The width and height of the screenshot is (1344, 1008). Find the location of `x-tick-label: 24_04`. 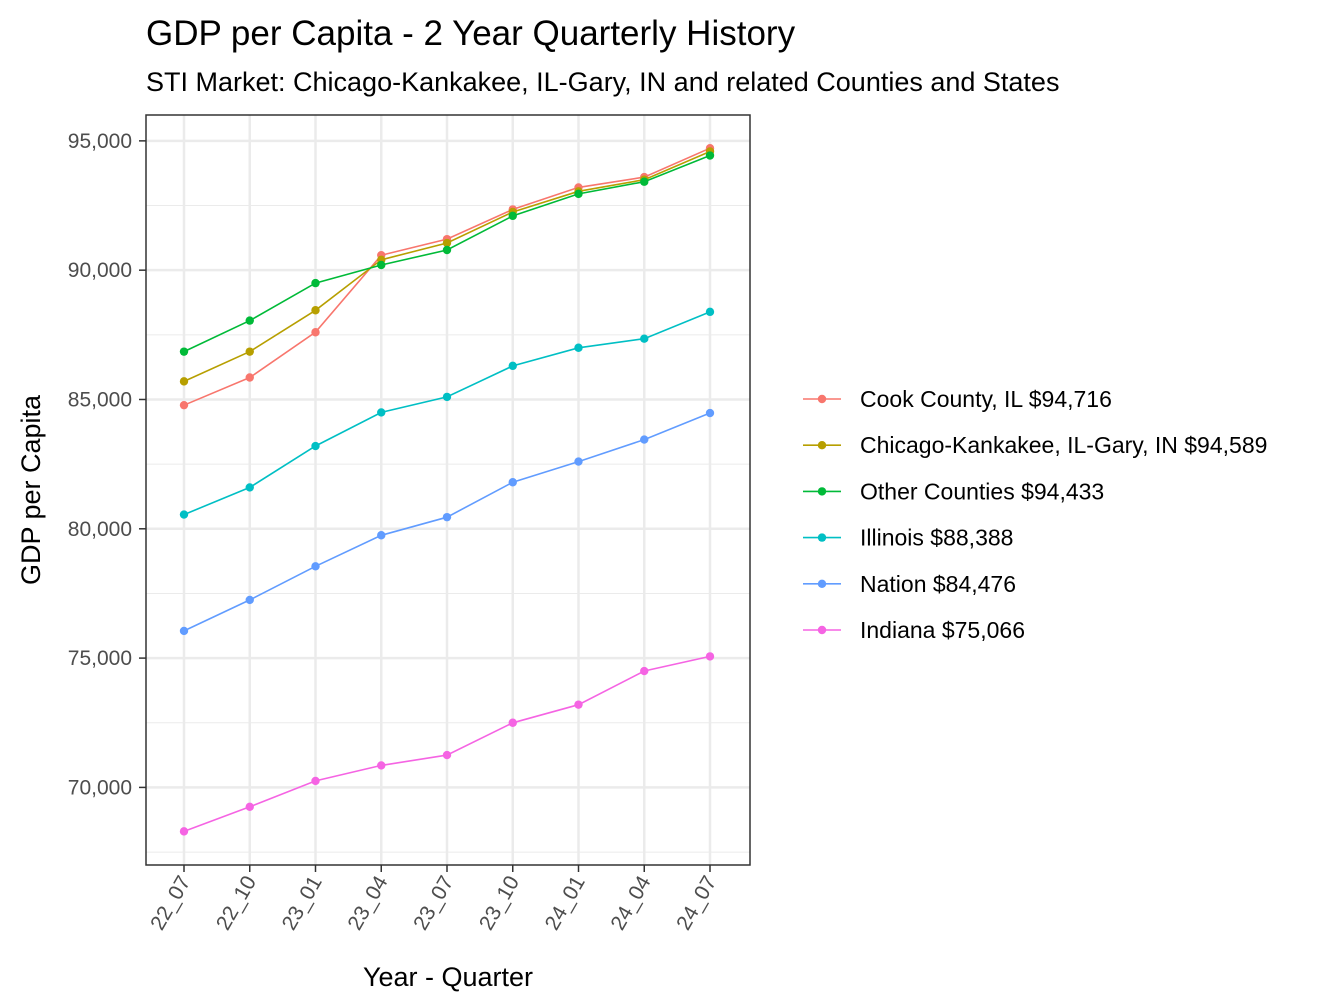

x-tick-label: 24_04 is located at coordinates (630, 903).